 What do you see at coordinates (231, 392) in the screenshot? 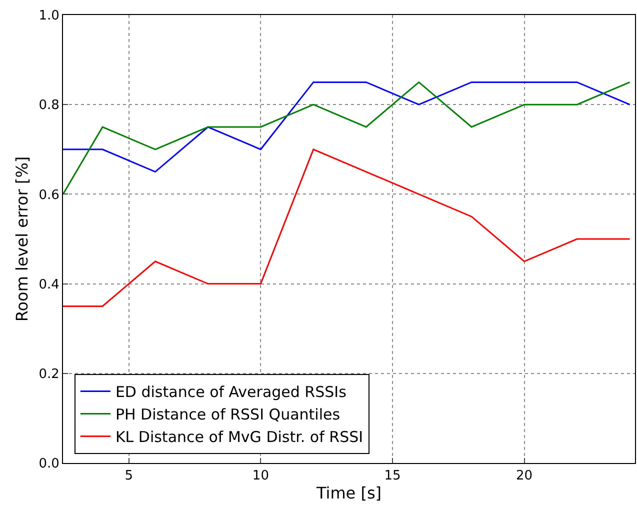
I see `legend-label: ED distance of Averaged RSSIs` at bounding box center [231, 392].